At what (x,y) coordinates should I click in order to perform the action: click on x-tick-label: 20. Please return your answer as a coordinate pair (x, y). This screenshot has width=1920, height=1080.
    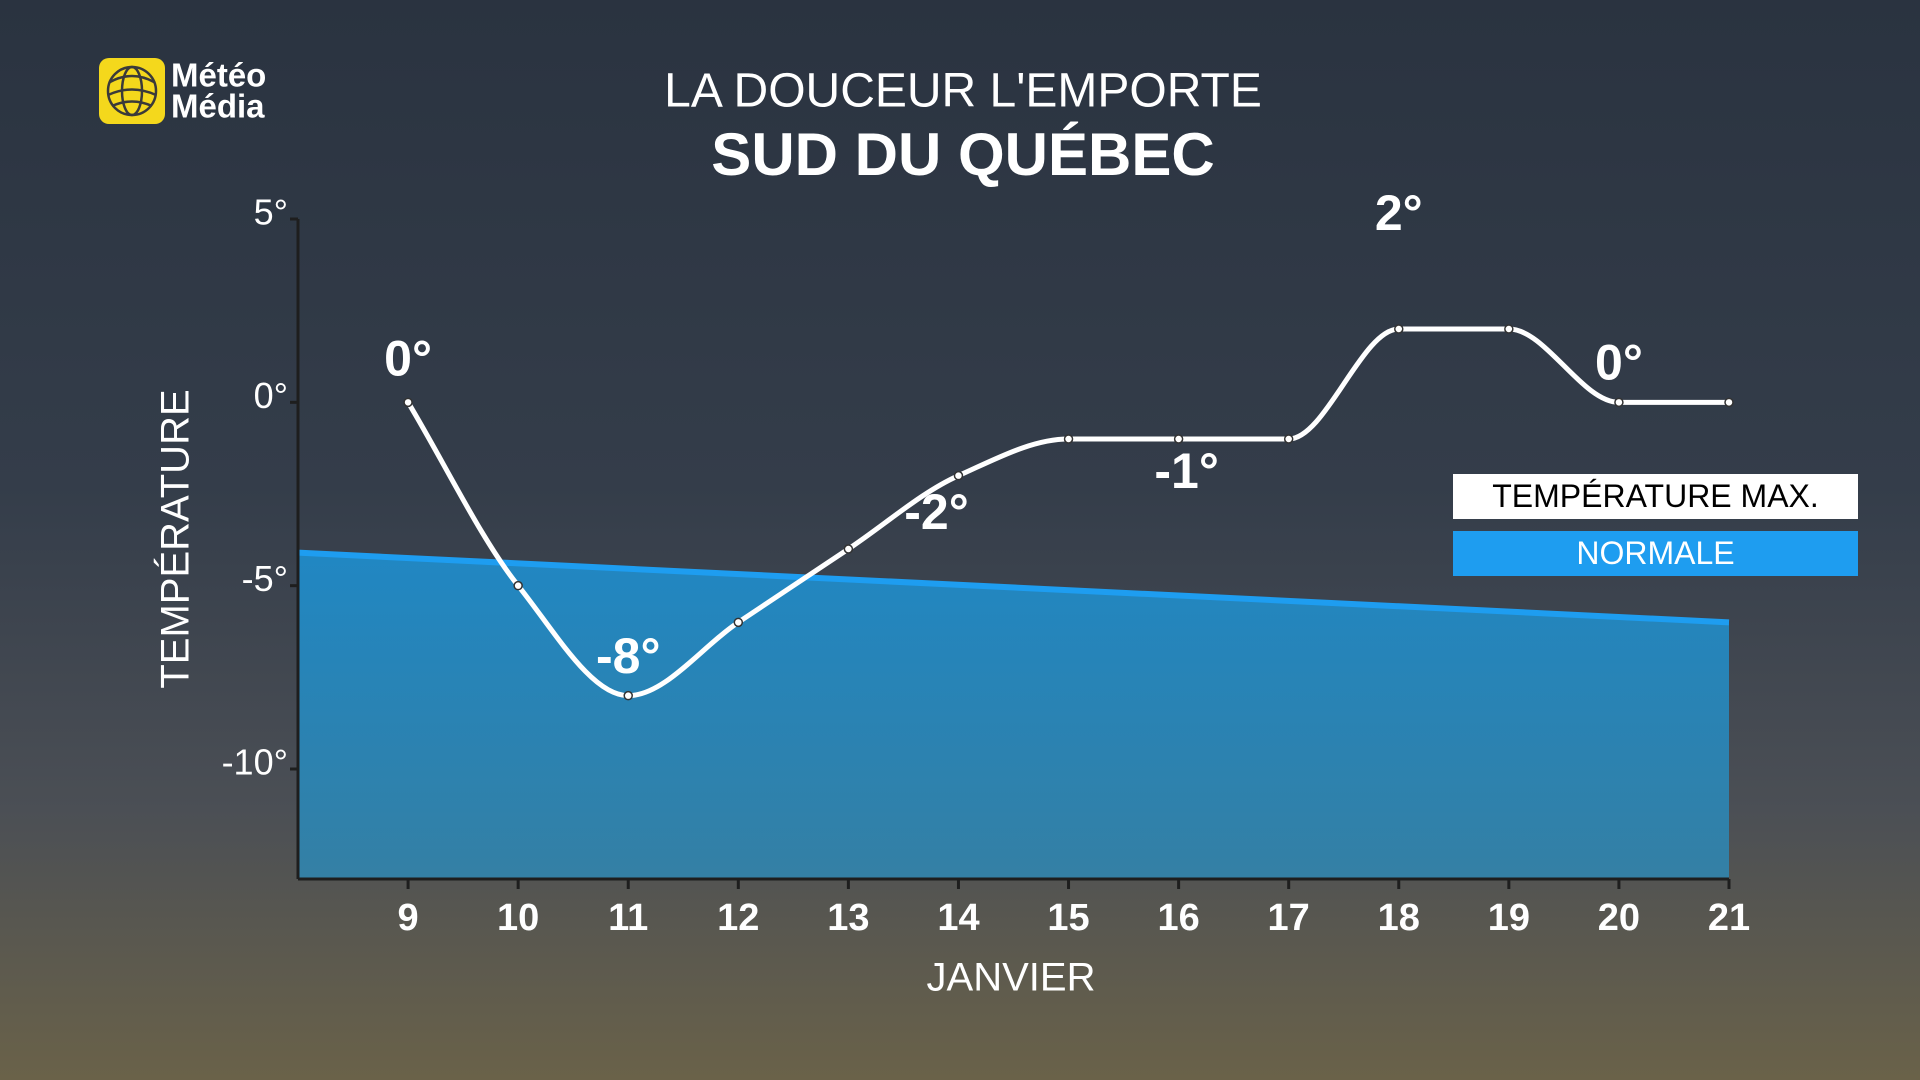
    Looking at the image, I should click on (1619, 918).